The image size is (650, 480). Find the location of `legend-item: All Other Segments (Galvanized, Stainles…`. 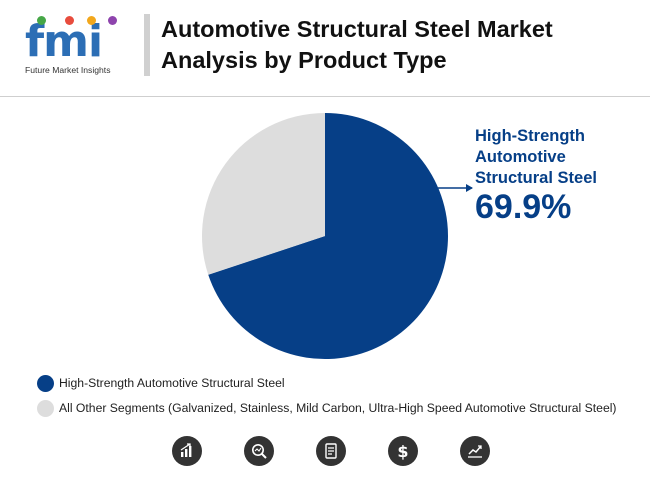

legend-item: All Other Segments (Galvanized, Stainles… is located at coordinates (327, 408).